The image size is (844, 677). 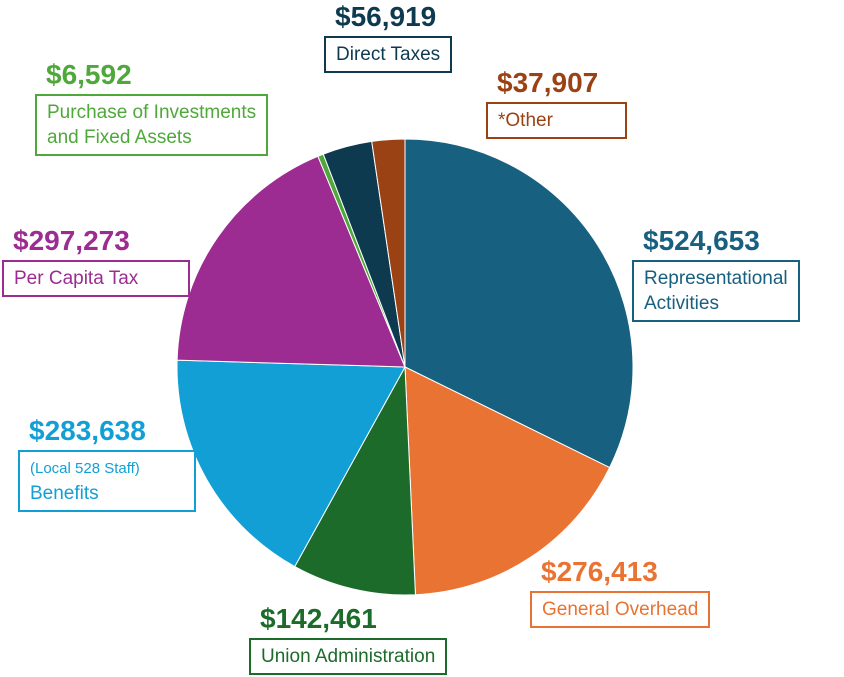 What do you see at coordinates (76, 278) in the screenshot?
I see `category-label: Per Capita Tax` at bounding box center [76, 278].